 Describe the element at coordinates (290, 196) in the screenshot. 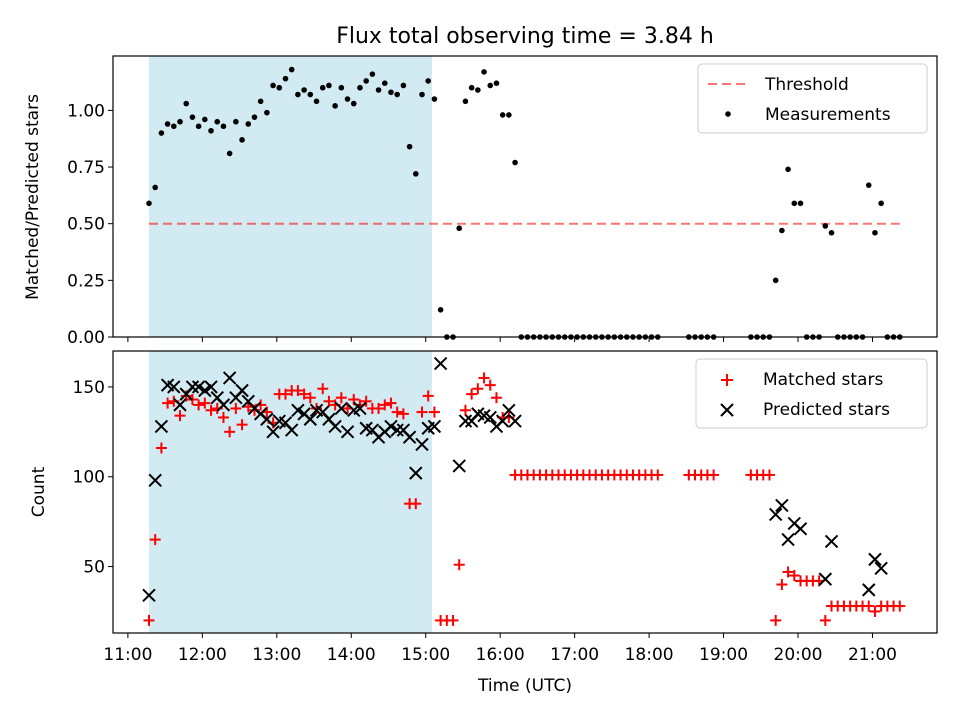

I see `top-shaded-band` at that location.